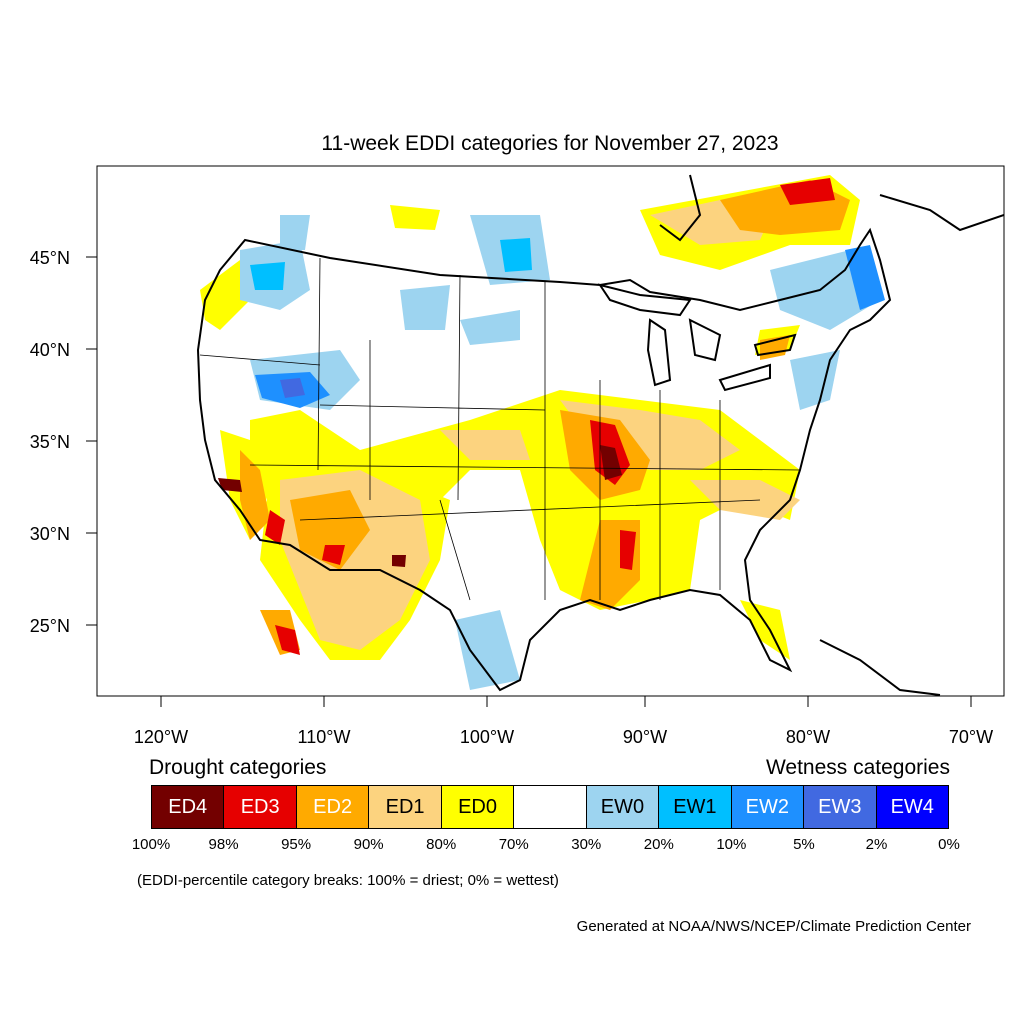 This screenshot has width=1024, height=1024. Describe the element at coordinates (731, 844) in the screenshot. I see `legend-break-label: 10%` at that location.